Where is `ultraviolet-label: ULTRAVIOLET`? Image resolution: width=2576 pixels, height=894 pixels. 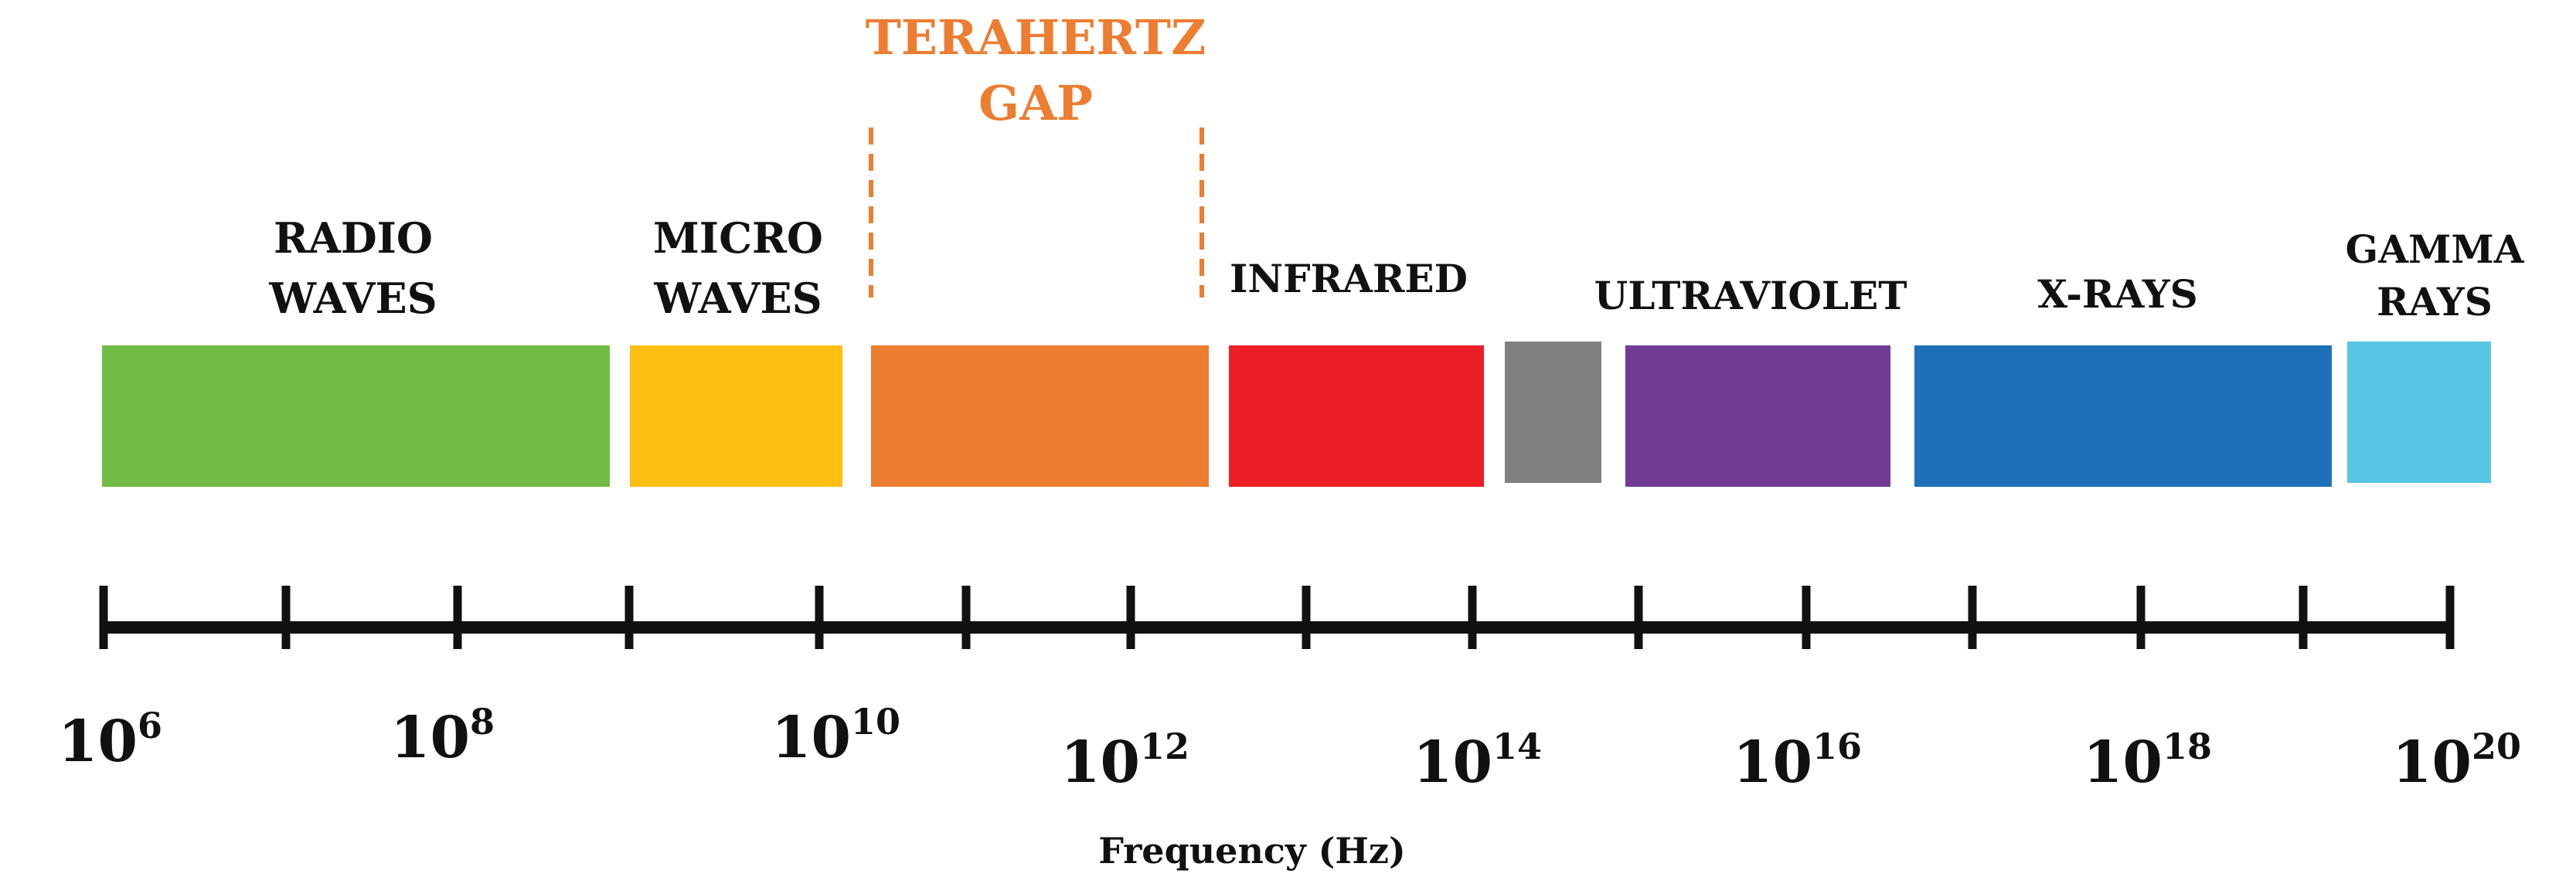 ultraviolet-label: ULTRAVIOLET is located at coordinates (1750, 295).